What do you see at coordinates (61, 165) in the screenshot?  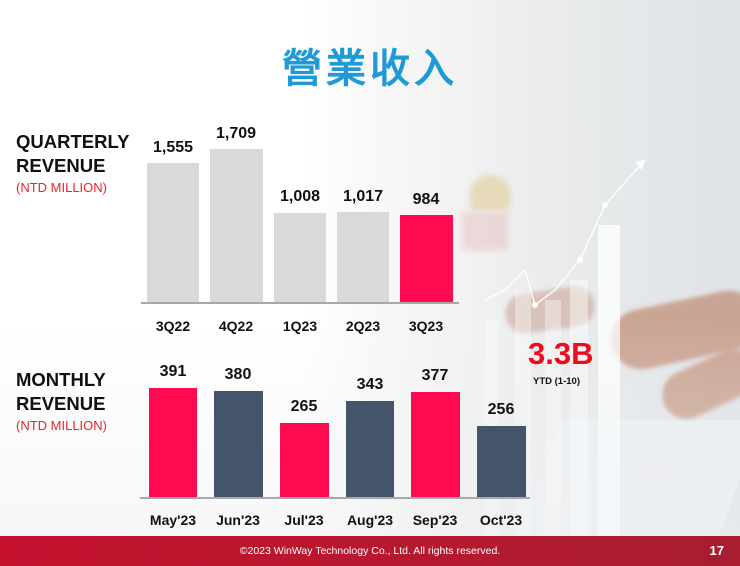 I see `quarterly-label-line2: REVENUE` at bounding box center [61, 165].